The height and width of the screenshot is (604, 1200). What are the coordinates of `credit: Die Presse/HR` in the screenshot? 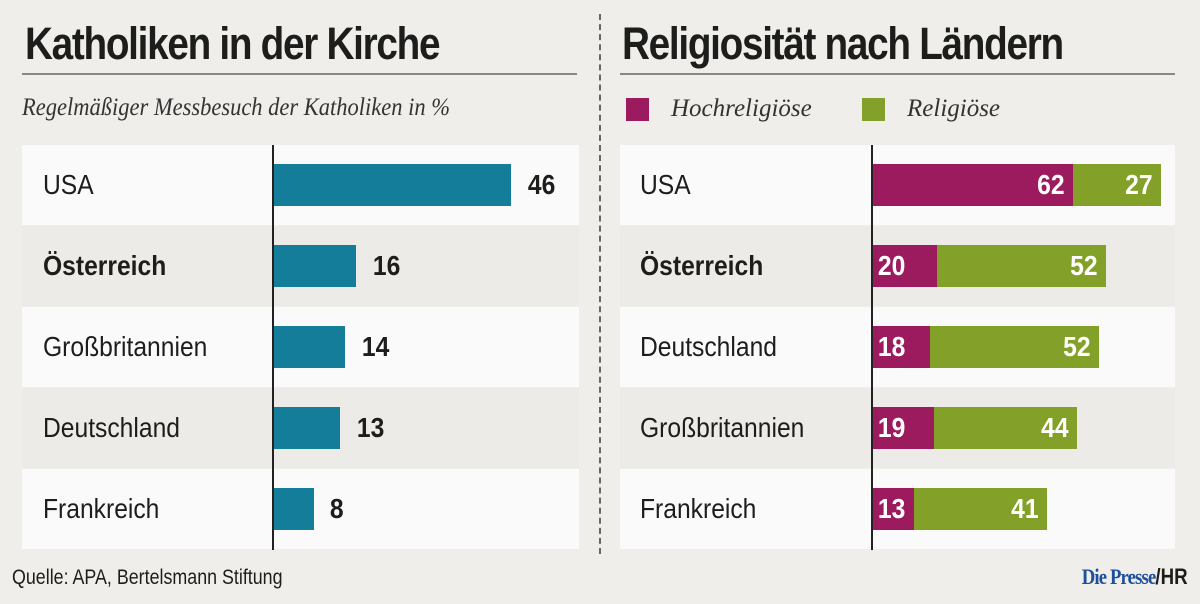 It's located at (1135, 577).